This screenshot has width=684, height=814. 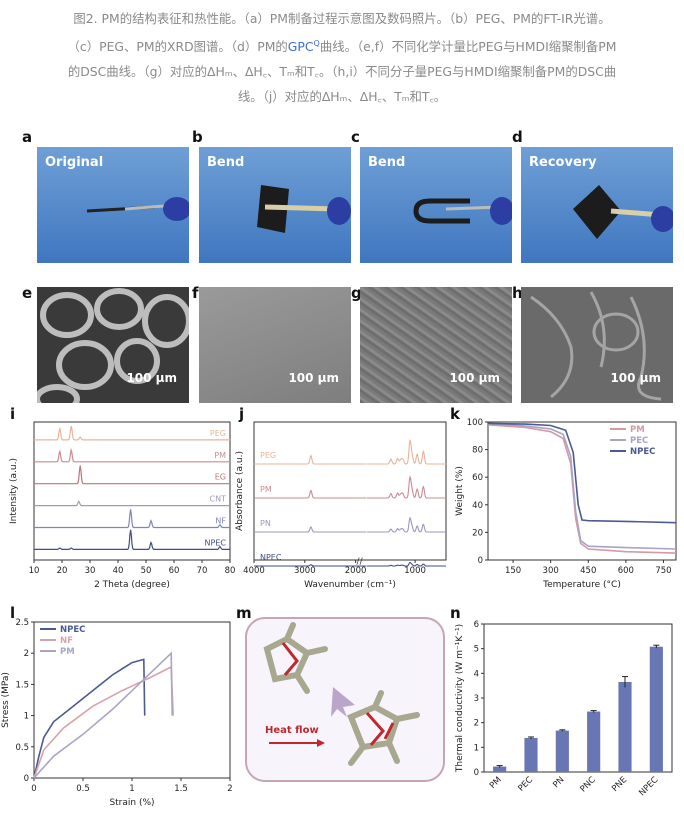 What do you see at coordinates (132, 539) in the screenshot?
I see `xrd-series-npec` at bounding box center [132, 539].